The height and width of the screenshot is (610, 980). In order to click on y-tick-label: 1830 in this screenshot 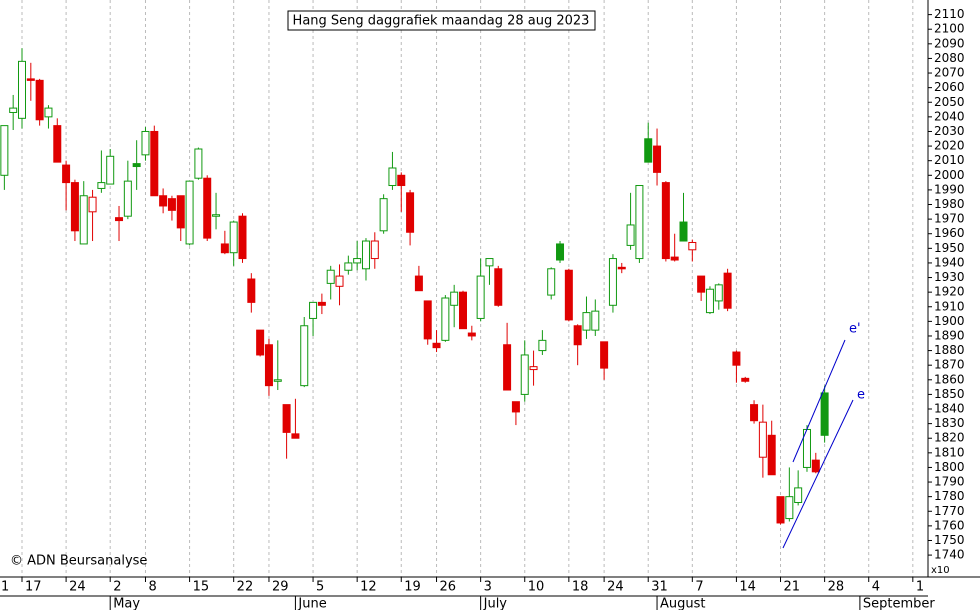, I will do `click(949, 423)`.